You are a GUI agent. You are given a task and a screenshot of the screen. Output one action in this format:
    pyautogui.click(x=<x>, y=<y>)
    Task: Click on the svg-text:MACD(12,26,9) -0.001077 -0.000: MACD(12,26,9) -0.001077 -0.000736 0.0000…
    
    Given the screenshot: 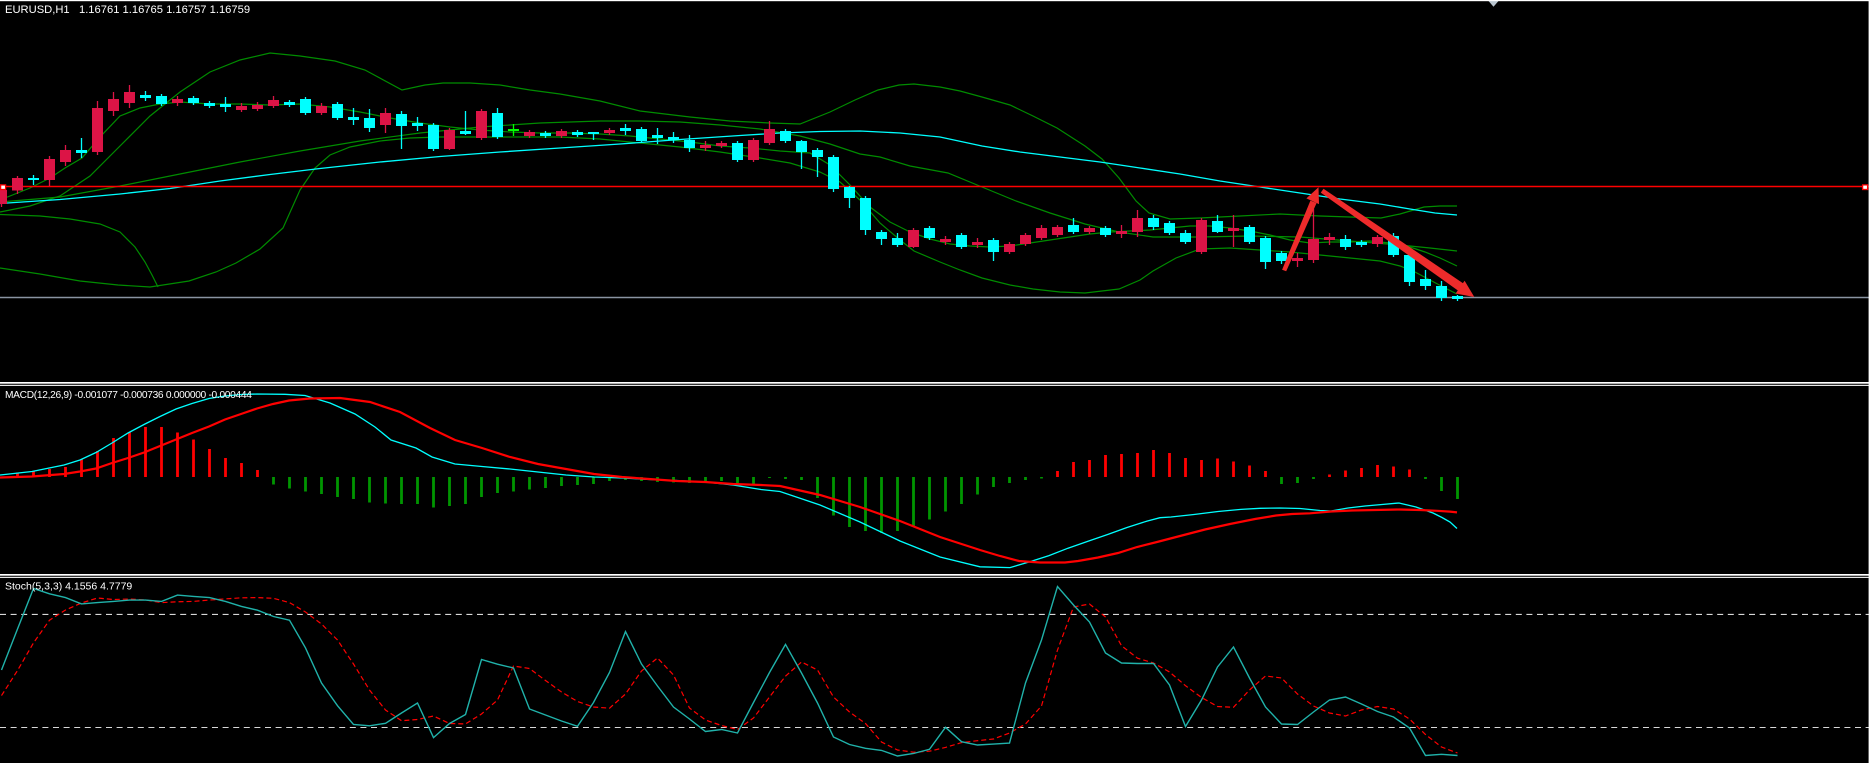 What is the action you would take?
    pyautogui.click(x=128, y=395)
    